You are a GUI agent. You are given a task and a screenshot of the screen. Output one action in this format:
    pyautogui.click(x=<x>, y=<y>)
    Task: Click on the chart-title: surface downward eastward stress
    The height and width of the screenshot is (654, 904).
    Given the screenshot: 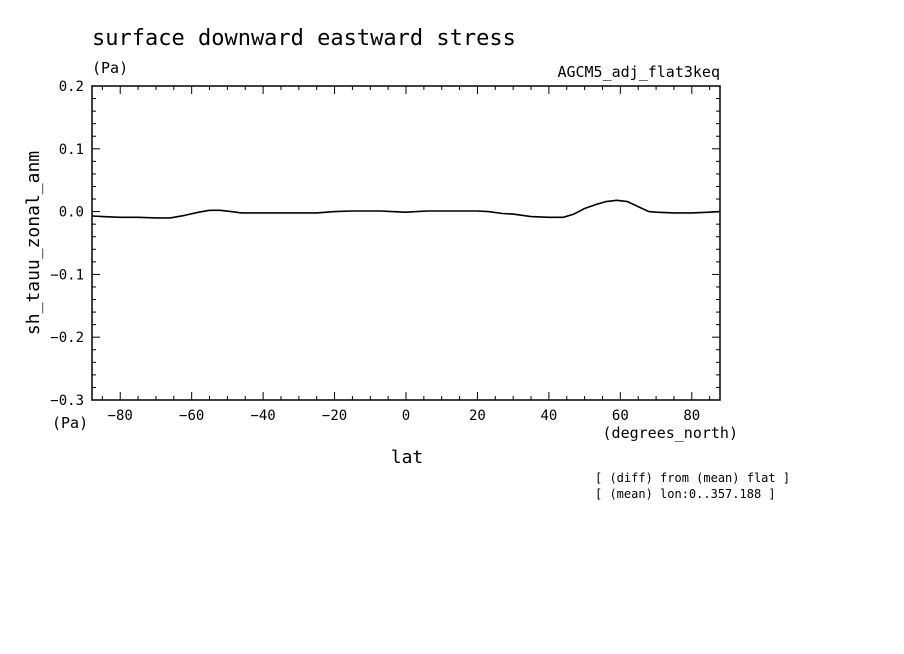 What is the action you would take?
    pyautogui.click(x=304, y=38)
    